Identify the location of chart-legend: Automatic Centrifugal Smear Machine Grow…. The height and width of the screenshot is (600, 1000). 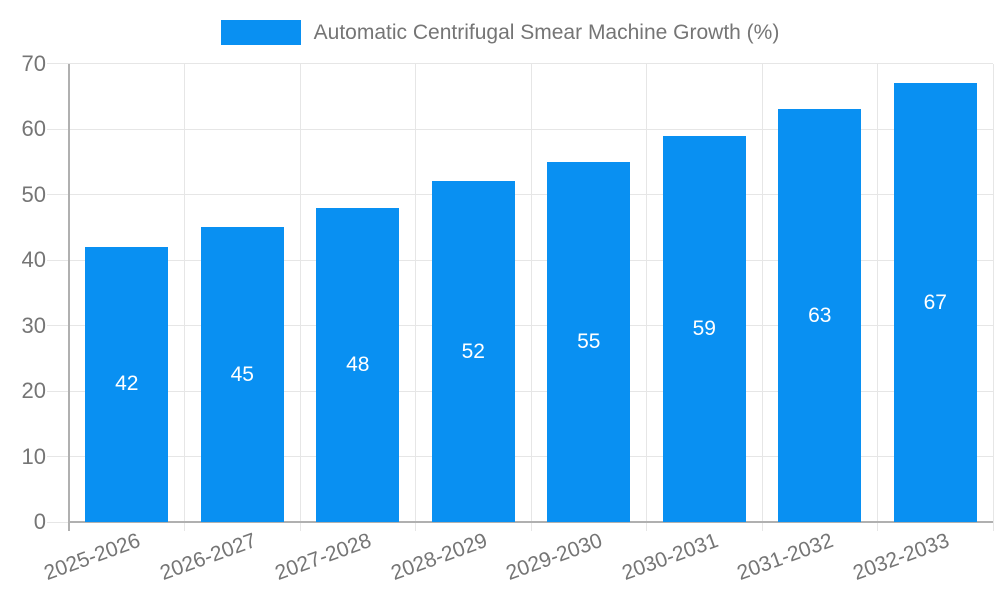
(500, 32).